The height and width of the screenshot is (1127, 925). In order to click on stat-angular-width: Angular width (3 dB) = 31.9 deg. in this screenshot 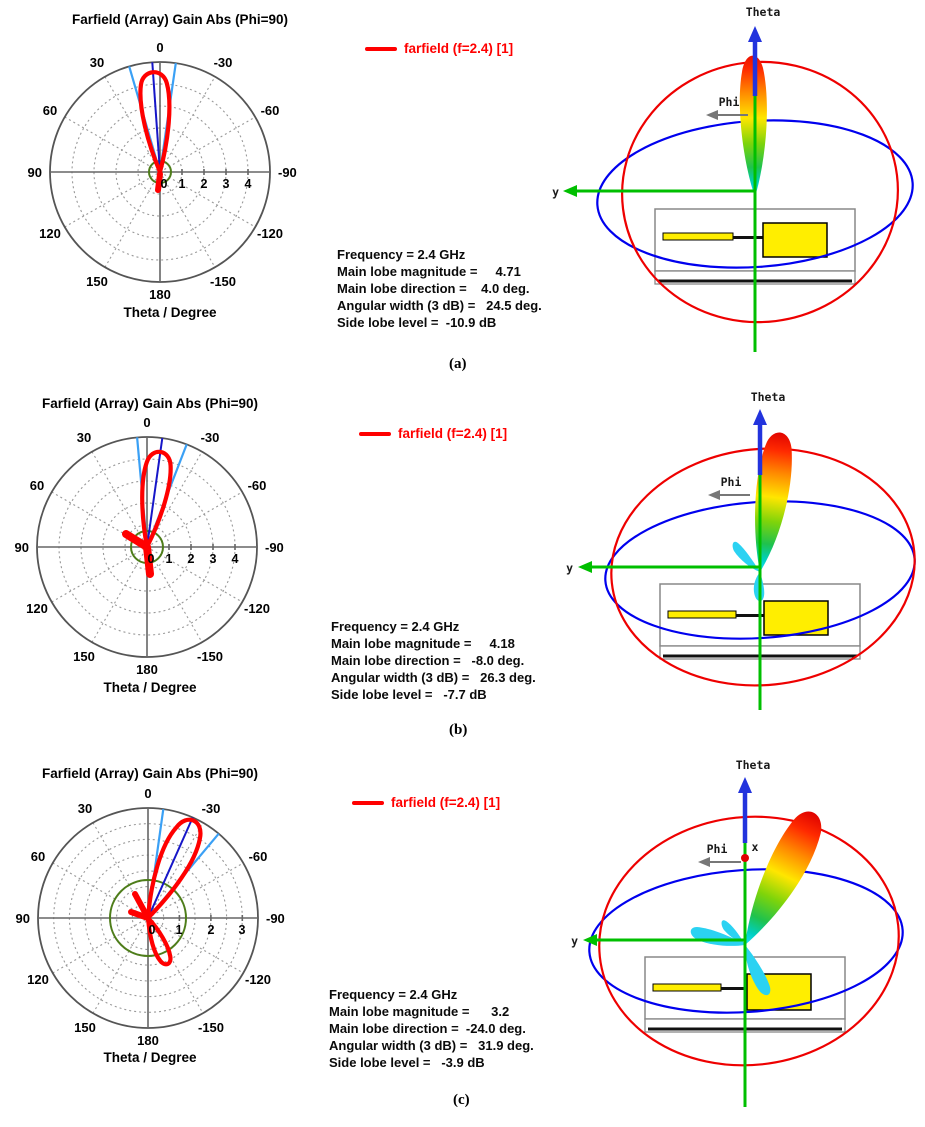, I will do `click(431, 1045)`.